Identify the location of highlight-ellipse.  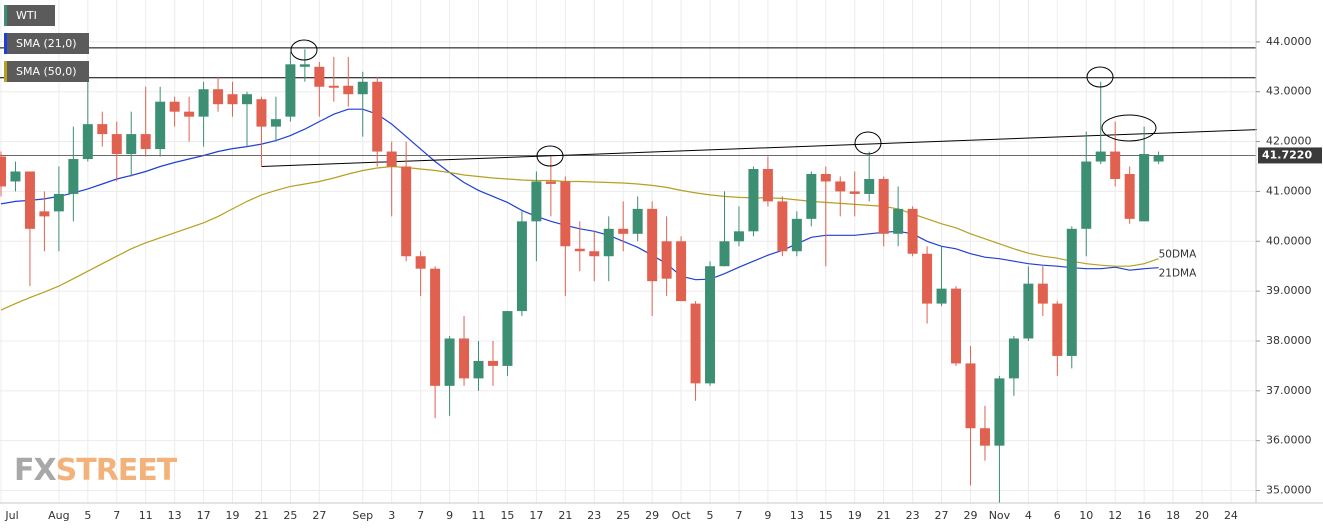
(1129, 128).